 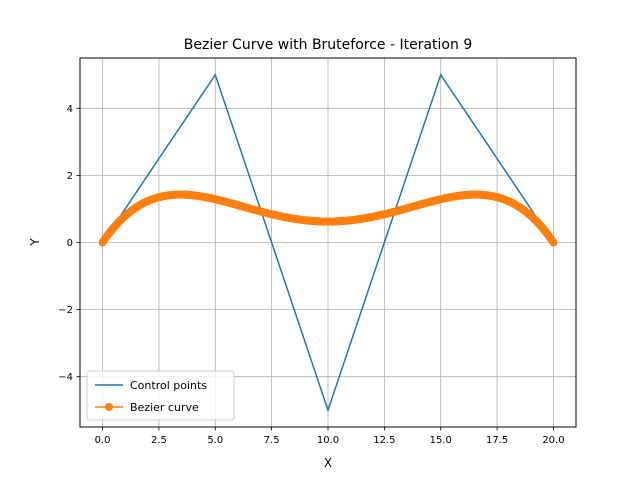 What do you see at coordinates (497, 440) in the screenshot?
I see `x-tick-label: 17.5` at bounding box center [497, 440].